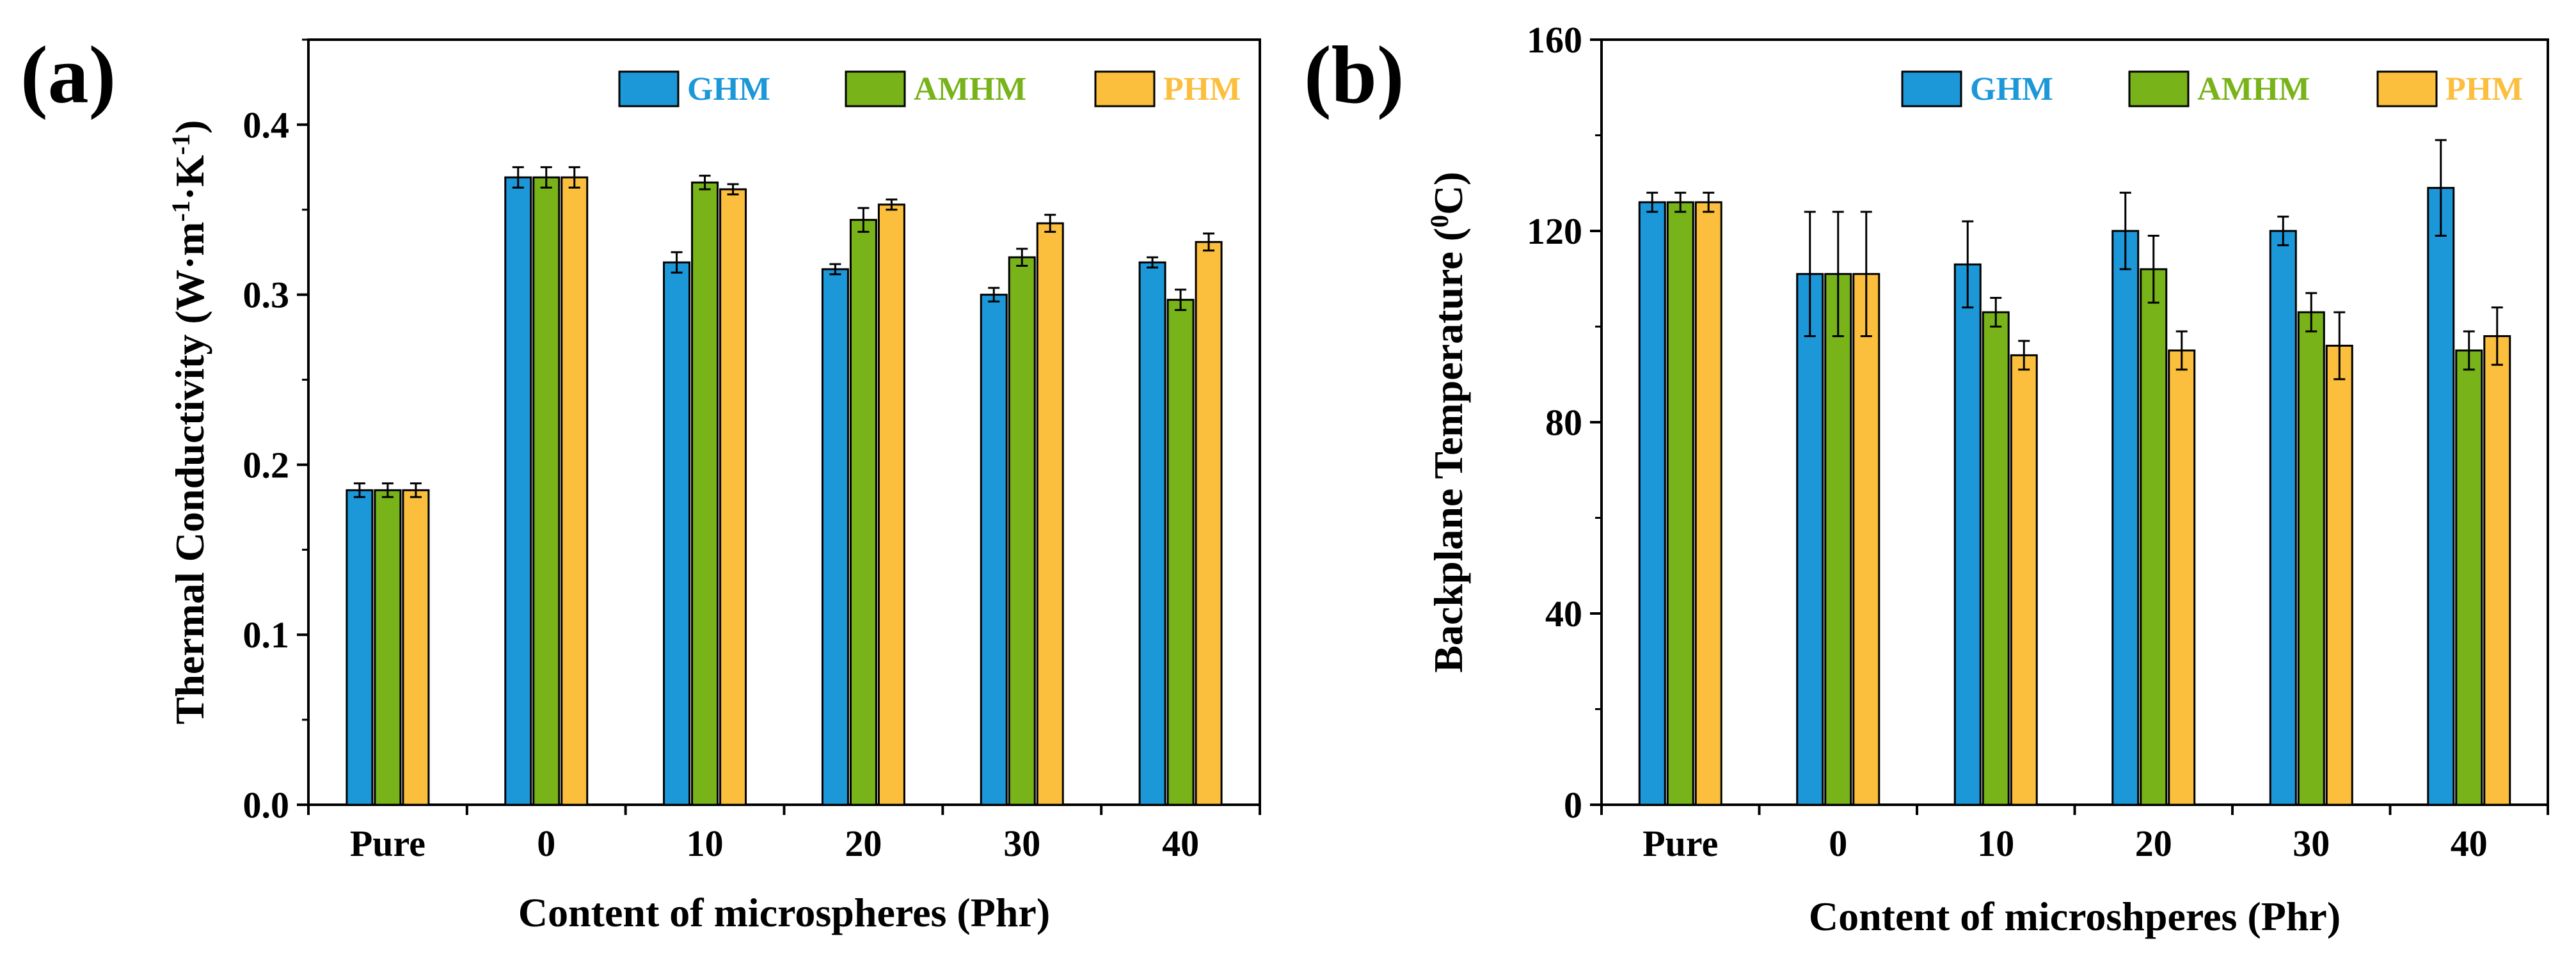 The height and width of the screenshot is (973, 2576). Describe the element at coordinates (1564, 422) in the screenshot. I see `y-tick-label: 80` at that location.